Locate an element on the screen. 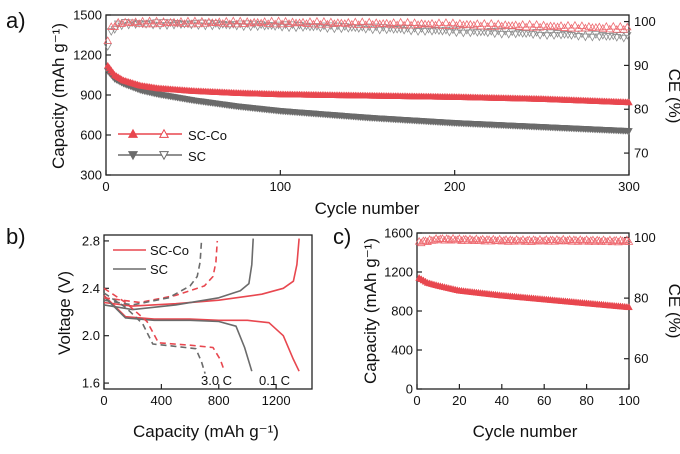 The height and width of the screenshot is (454, 680). panel-a-point-sc-co-left is located at coordinates (629, 102).